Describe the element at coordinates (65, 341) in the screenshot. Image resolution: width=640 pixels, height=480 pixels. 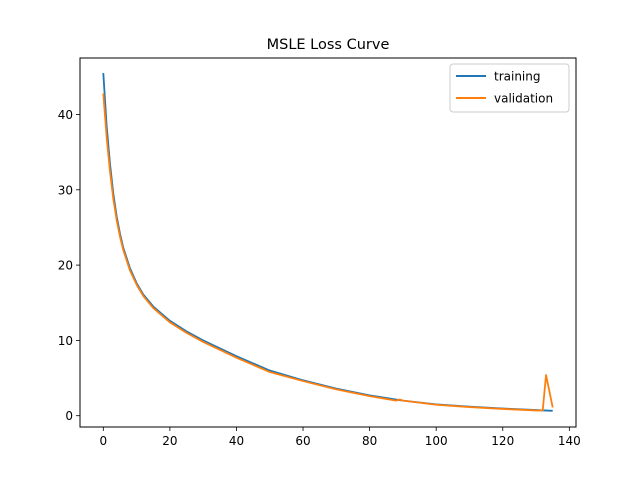
I see `y-tick-label: 10` at that location.